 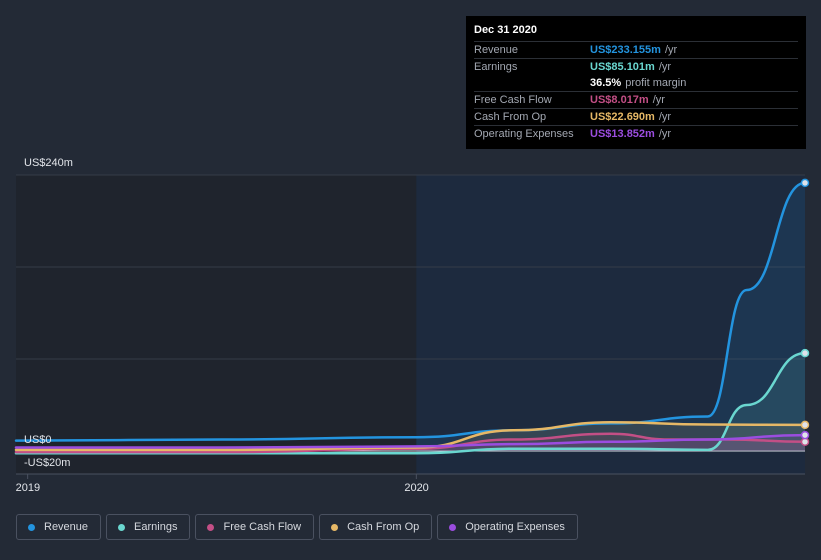 I want to click on tooltip-row-cash-from-op: Cash From Op US$22.690m /yr, so click(x=636, y=116).